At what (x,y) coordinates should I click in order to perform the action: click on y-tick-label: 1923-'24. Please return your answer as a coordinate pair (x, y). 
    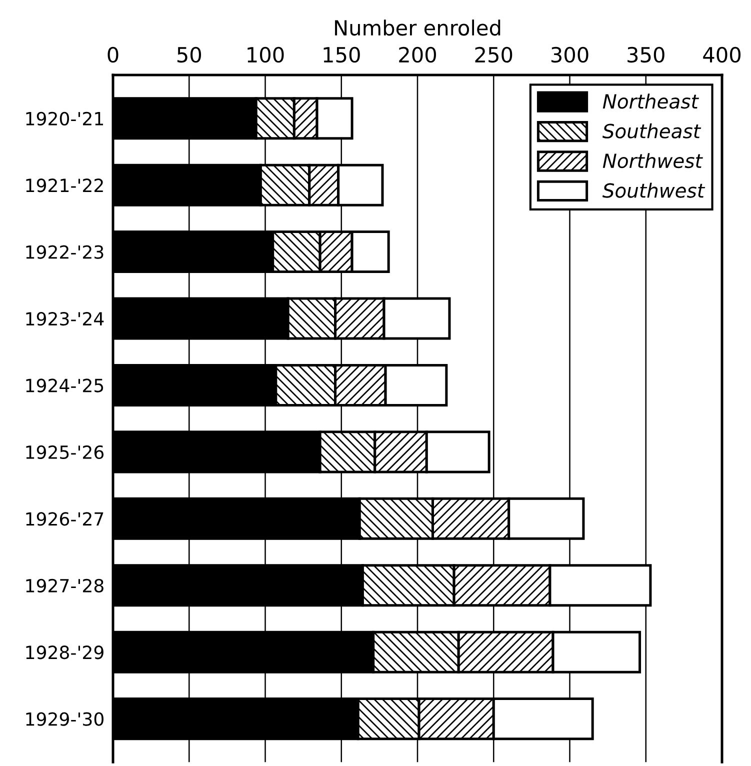
    Looking at the image, I should click on (65, 319).